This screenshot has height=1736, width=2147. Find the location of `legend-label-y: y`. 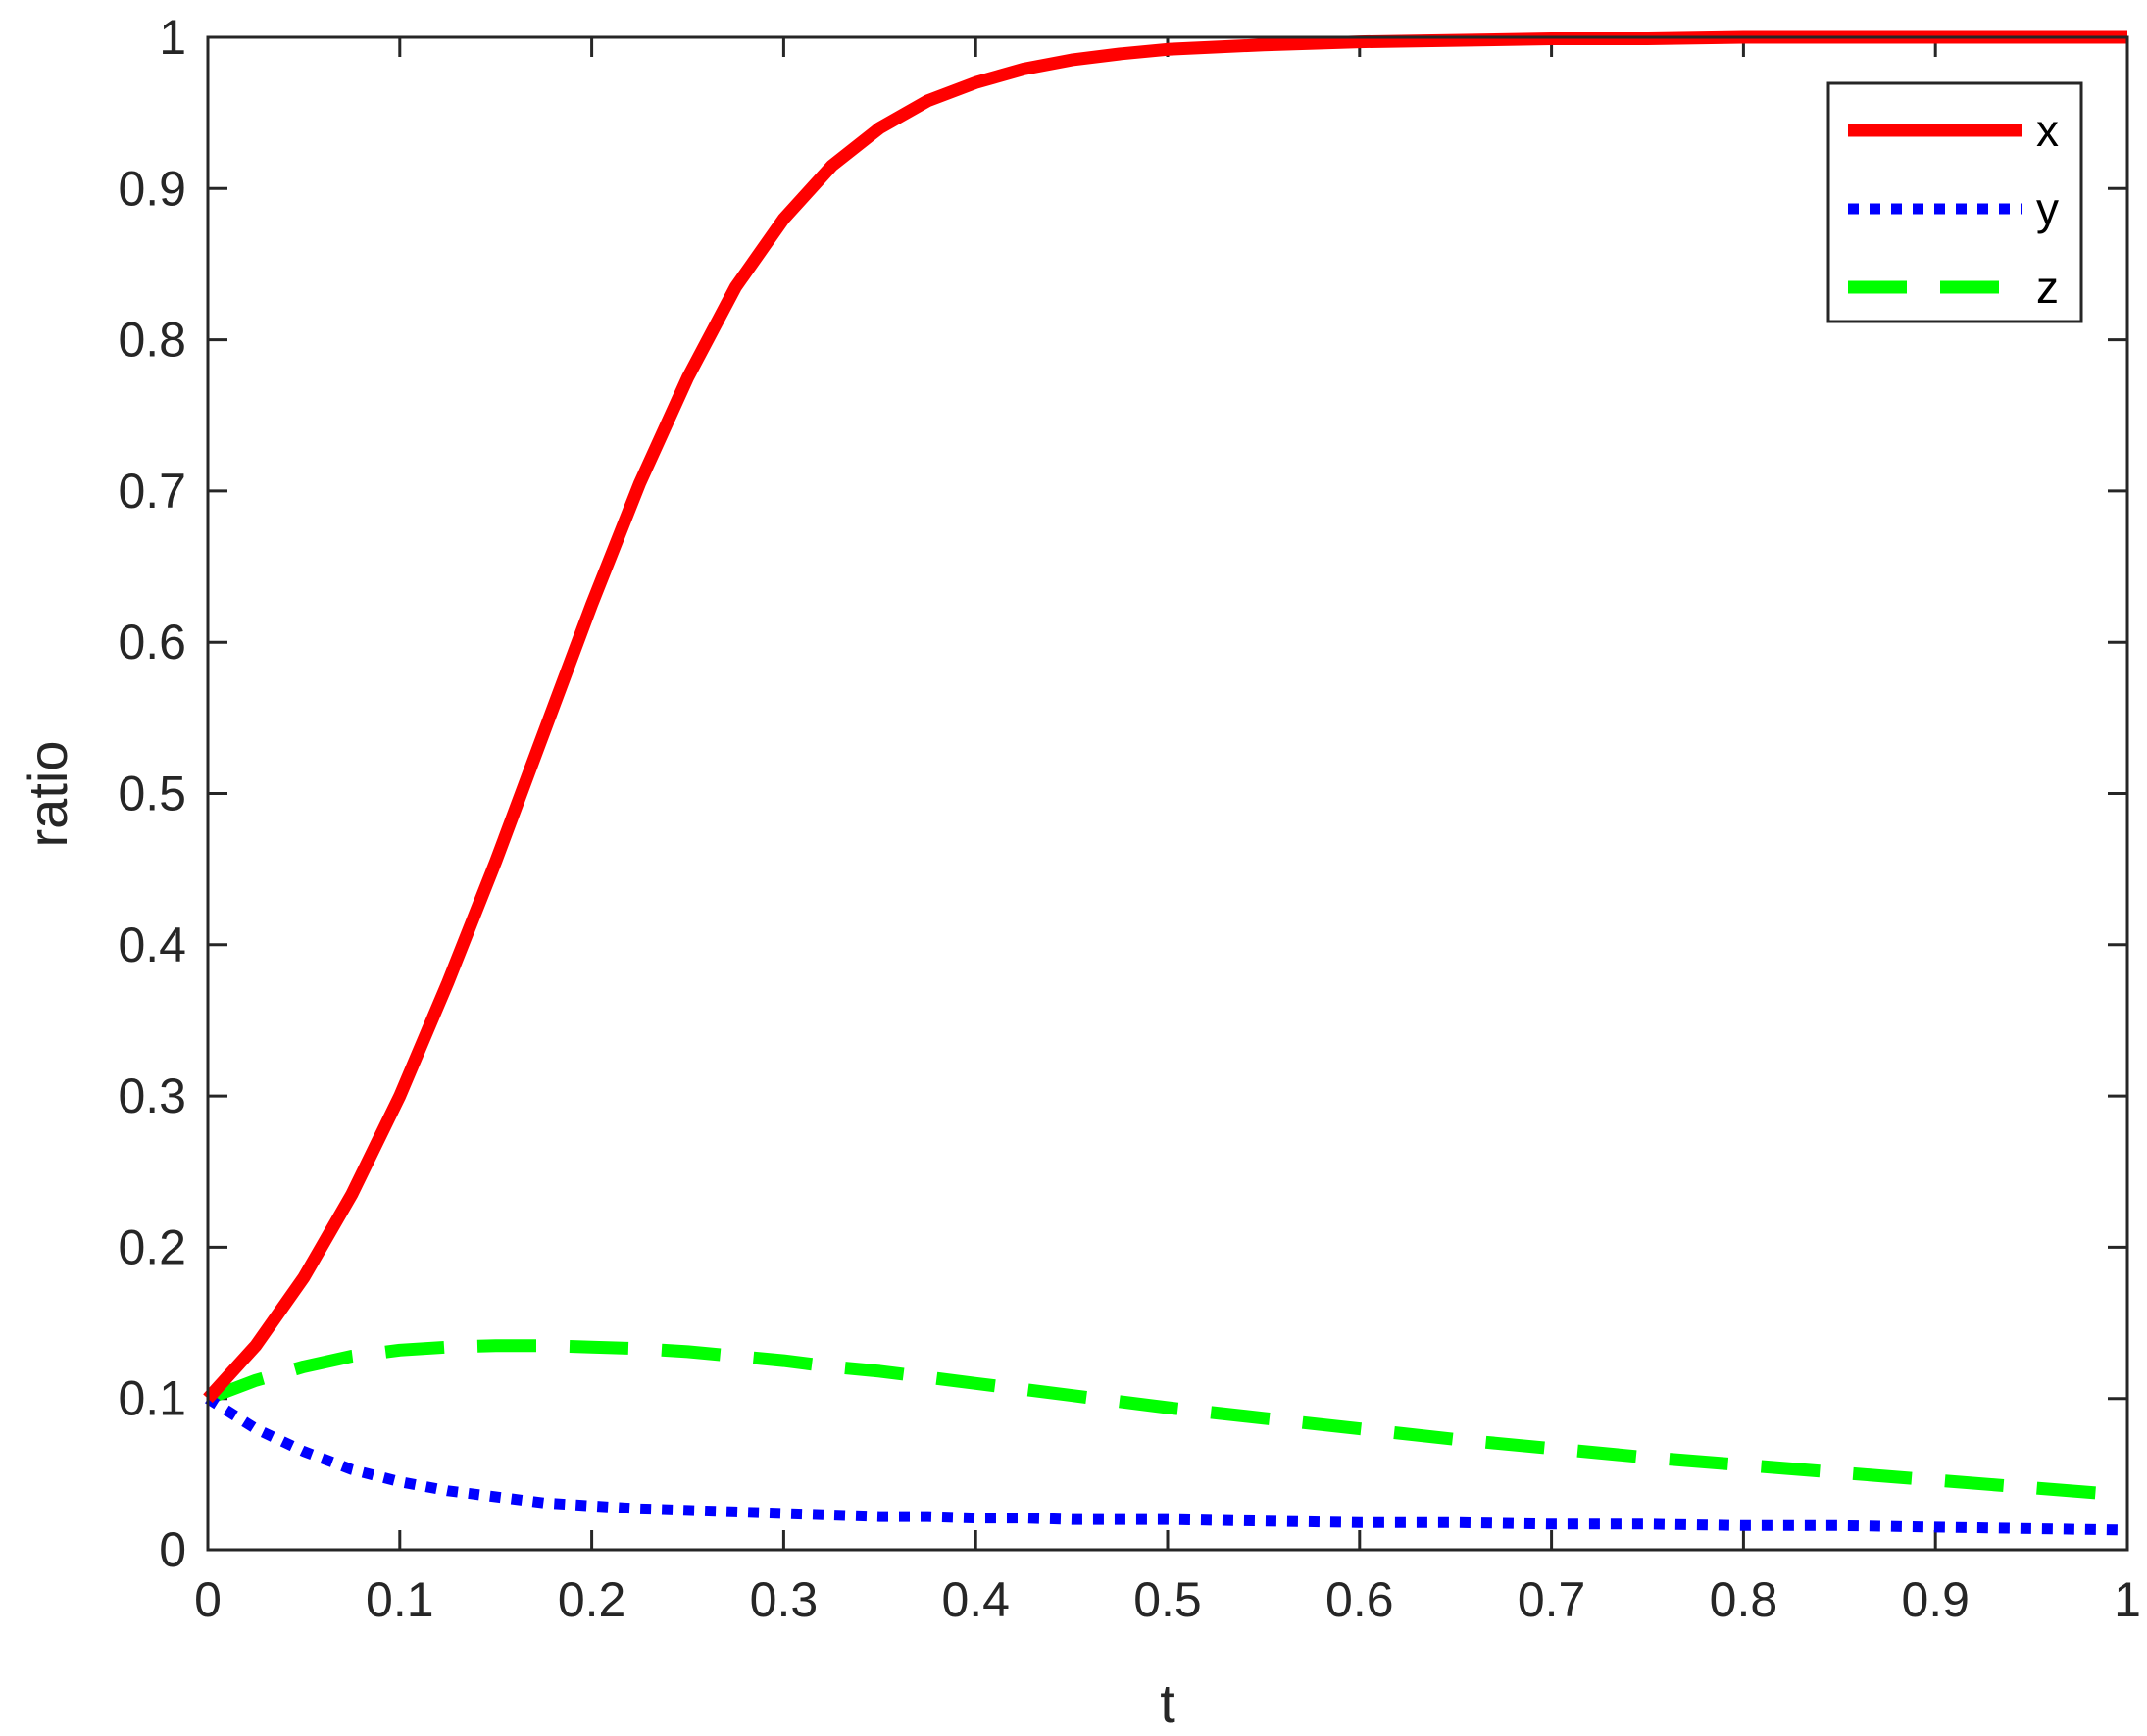

legend-label-y: y is located at coordinates (2047, 208).